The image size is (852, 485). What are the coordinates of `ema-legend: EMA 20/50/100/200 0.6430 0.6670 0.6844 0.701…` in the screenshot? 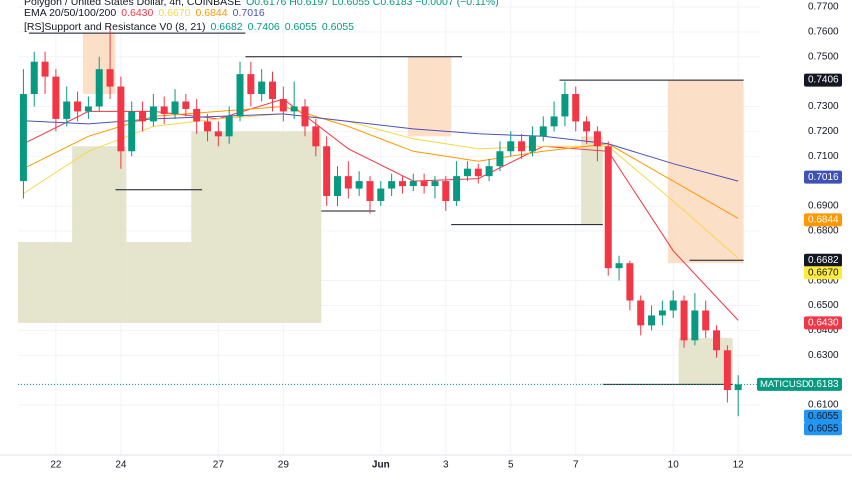 It's located at (144, 13).